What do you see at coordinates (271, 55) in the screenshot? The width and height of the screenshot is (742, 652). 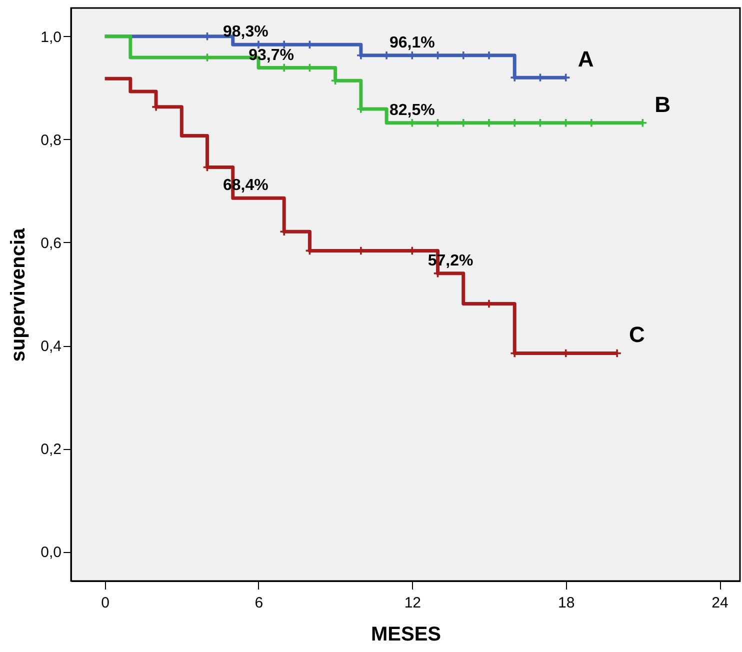 I see `annotation: 93,7%` at bounding box center [271, 55].